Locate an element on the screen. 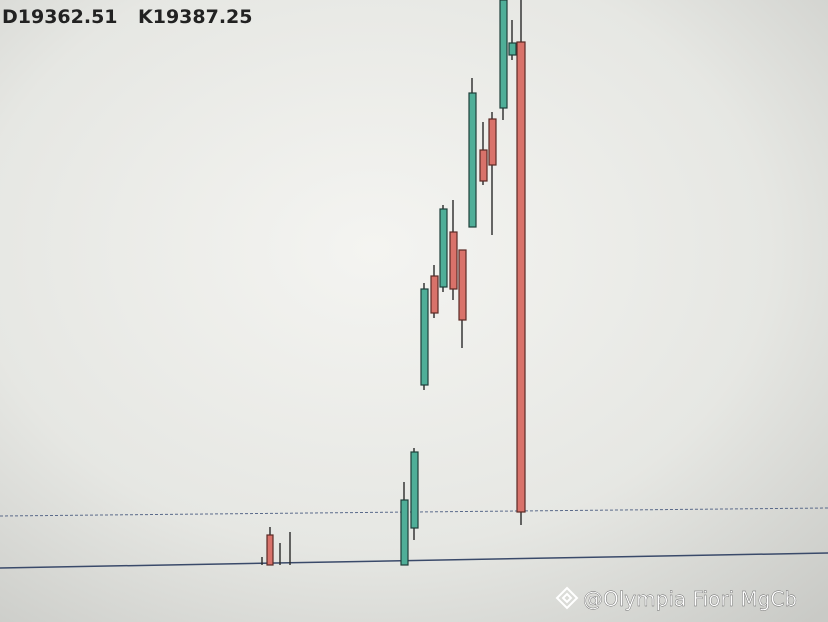  open-label: D19362.51 is located at coordinates (60, 17).